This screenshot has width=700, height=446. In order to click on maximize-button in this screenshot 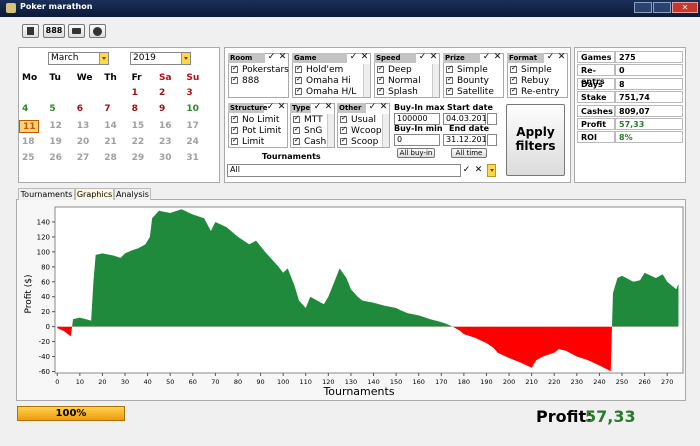, I will do `click(662, 7)`.